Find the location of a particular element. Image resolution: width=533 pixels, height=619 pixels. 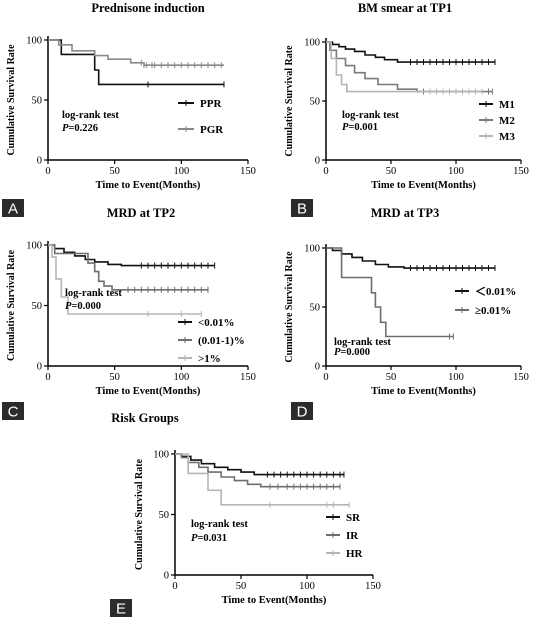

p-value: P=0.031 is located at coordinates (209, 538).